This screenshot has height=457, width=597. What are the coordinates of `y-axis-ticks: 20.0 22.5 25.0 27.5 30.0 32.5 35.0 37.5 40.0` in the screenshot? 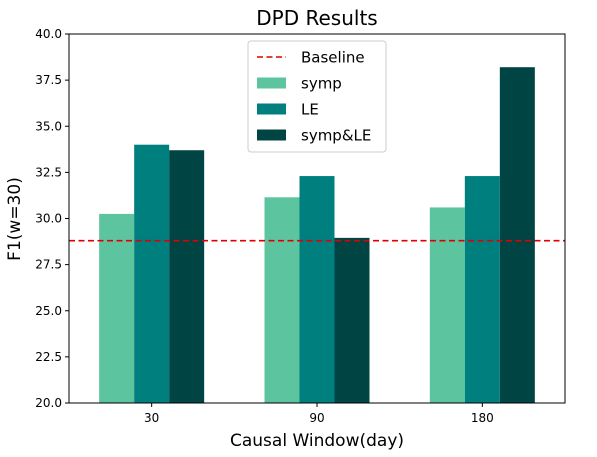 It's located at (52, 218).